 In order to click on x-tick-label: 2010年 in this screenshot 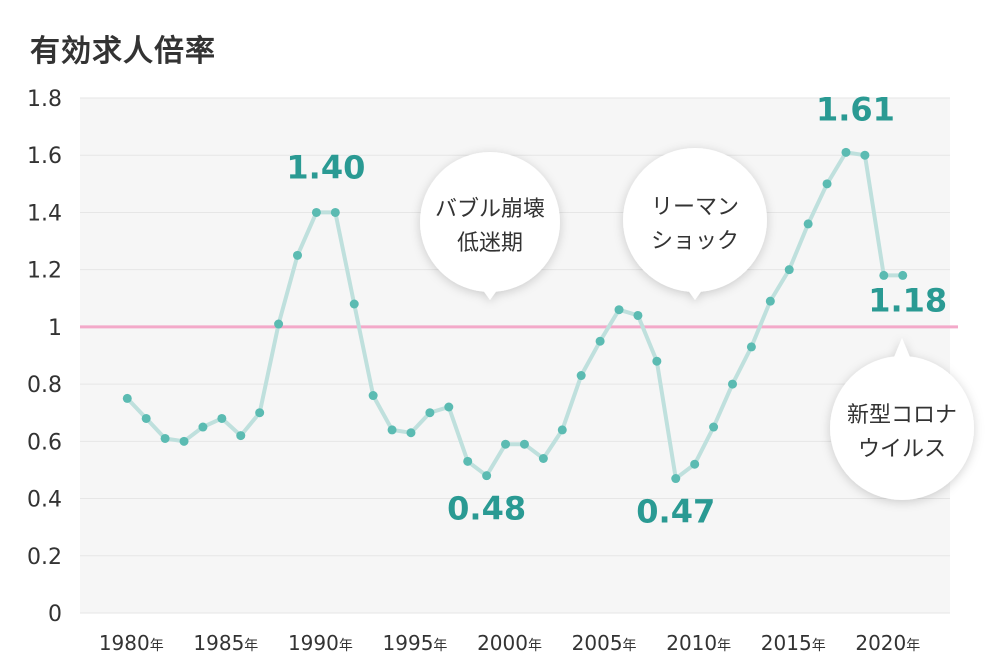, I will do `click(698, 643)`.